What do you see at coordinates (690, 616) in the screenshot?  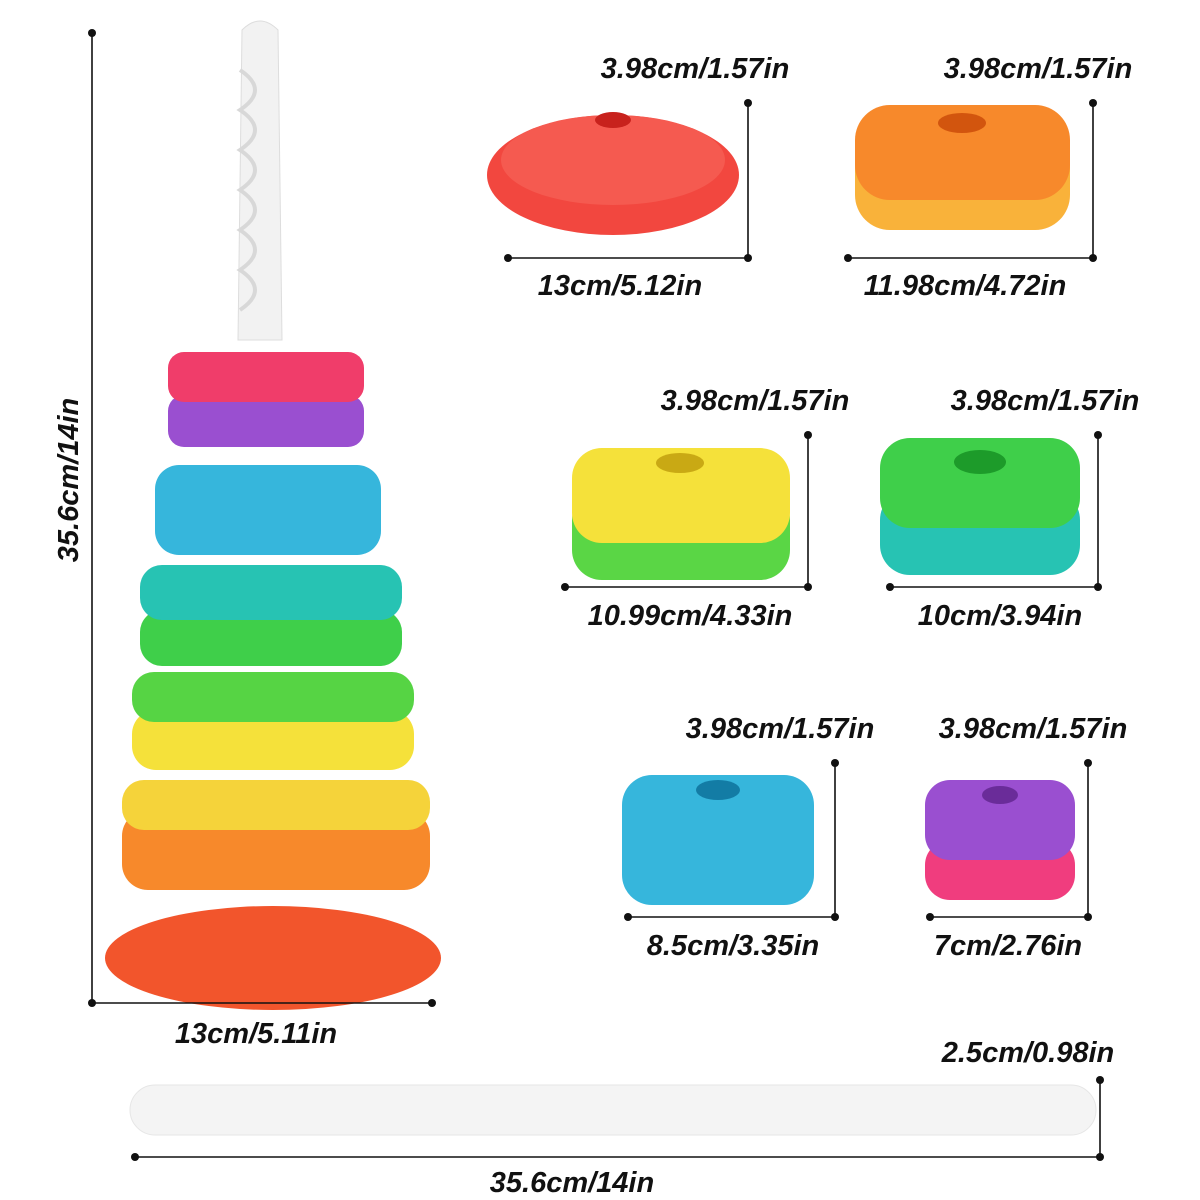 I see `yellow-ring-width-label: 10.99cm/4.33in` at bounding box center [690, 616].